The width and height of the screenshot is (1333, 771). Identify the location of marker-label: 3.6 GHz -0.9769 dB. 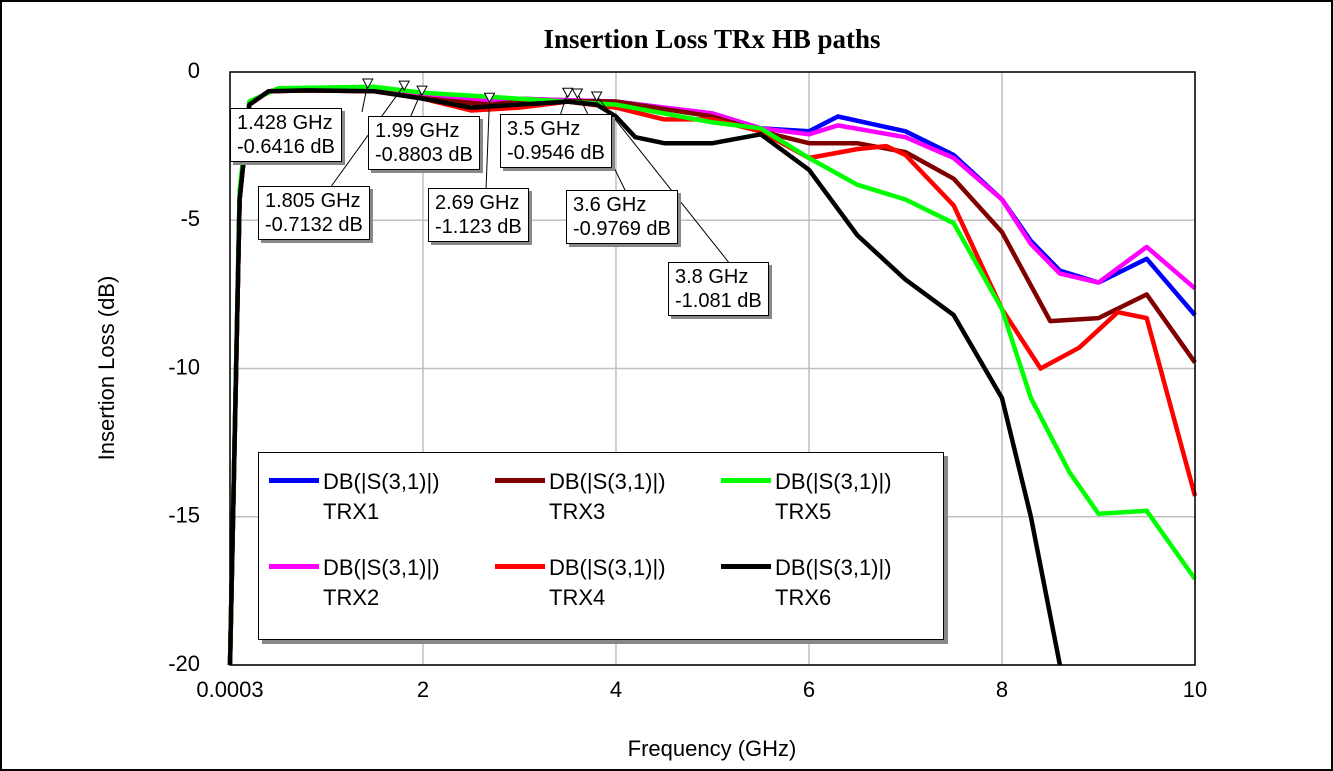
(622, 217).